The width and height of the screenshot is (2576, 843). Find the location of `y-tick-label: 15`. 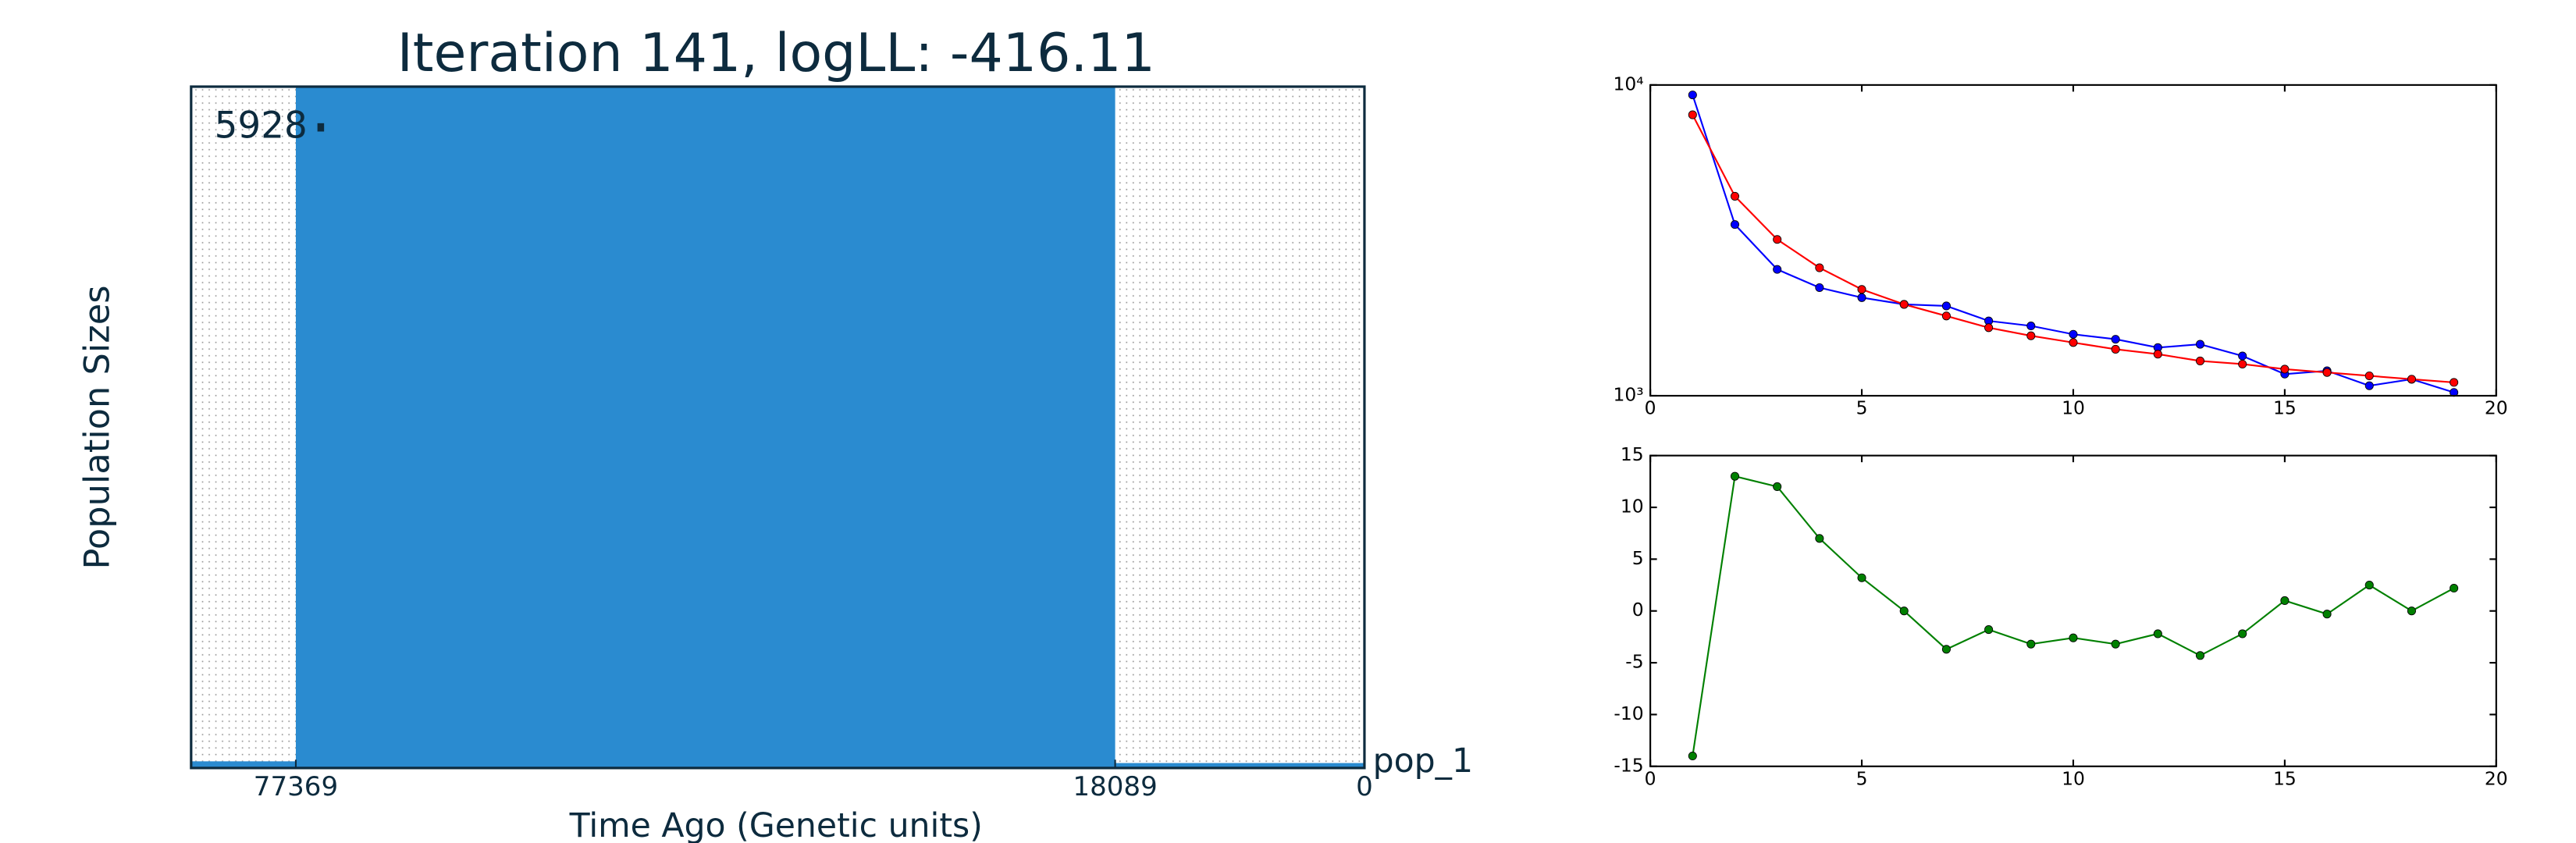

y-tick-label: 15 is located at coordinates (1632, 454).